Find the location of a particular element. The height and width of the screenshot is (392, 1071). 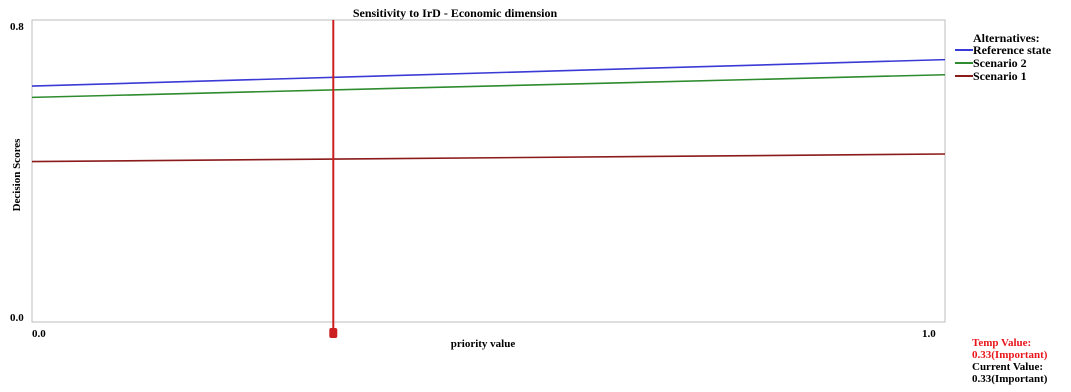

temp-value: 0.33(Important) is located at coordinates (1010, 355).